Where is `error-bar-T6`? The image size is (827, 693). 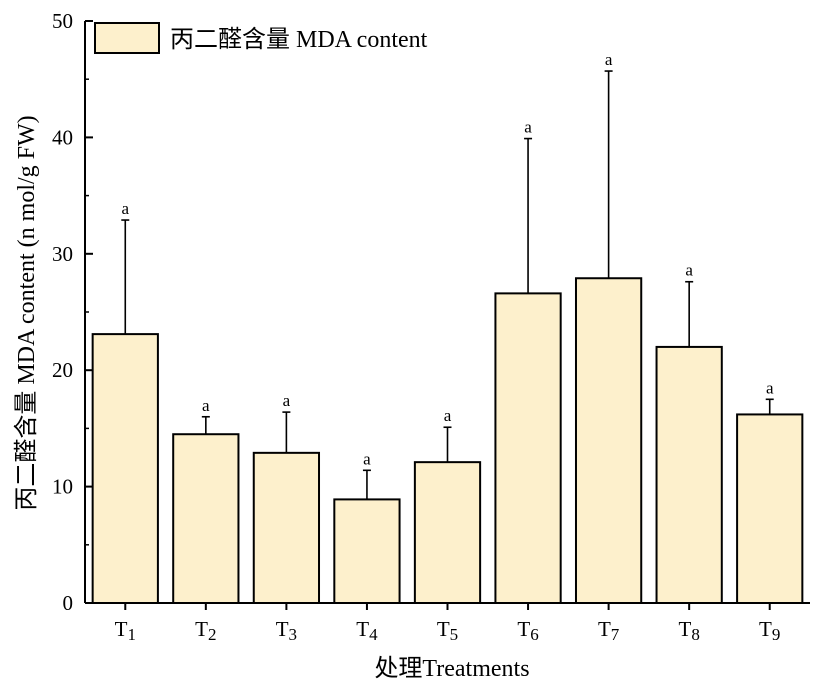 error-bar-T6 is located at coordinates (528, 215).